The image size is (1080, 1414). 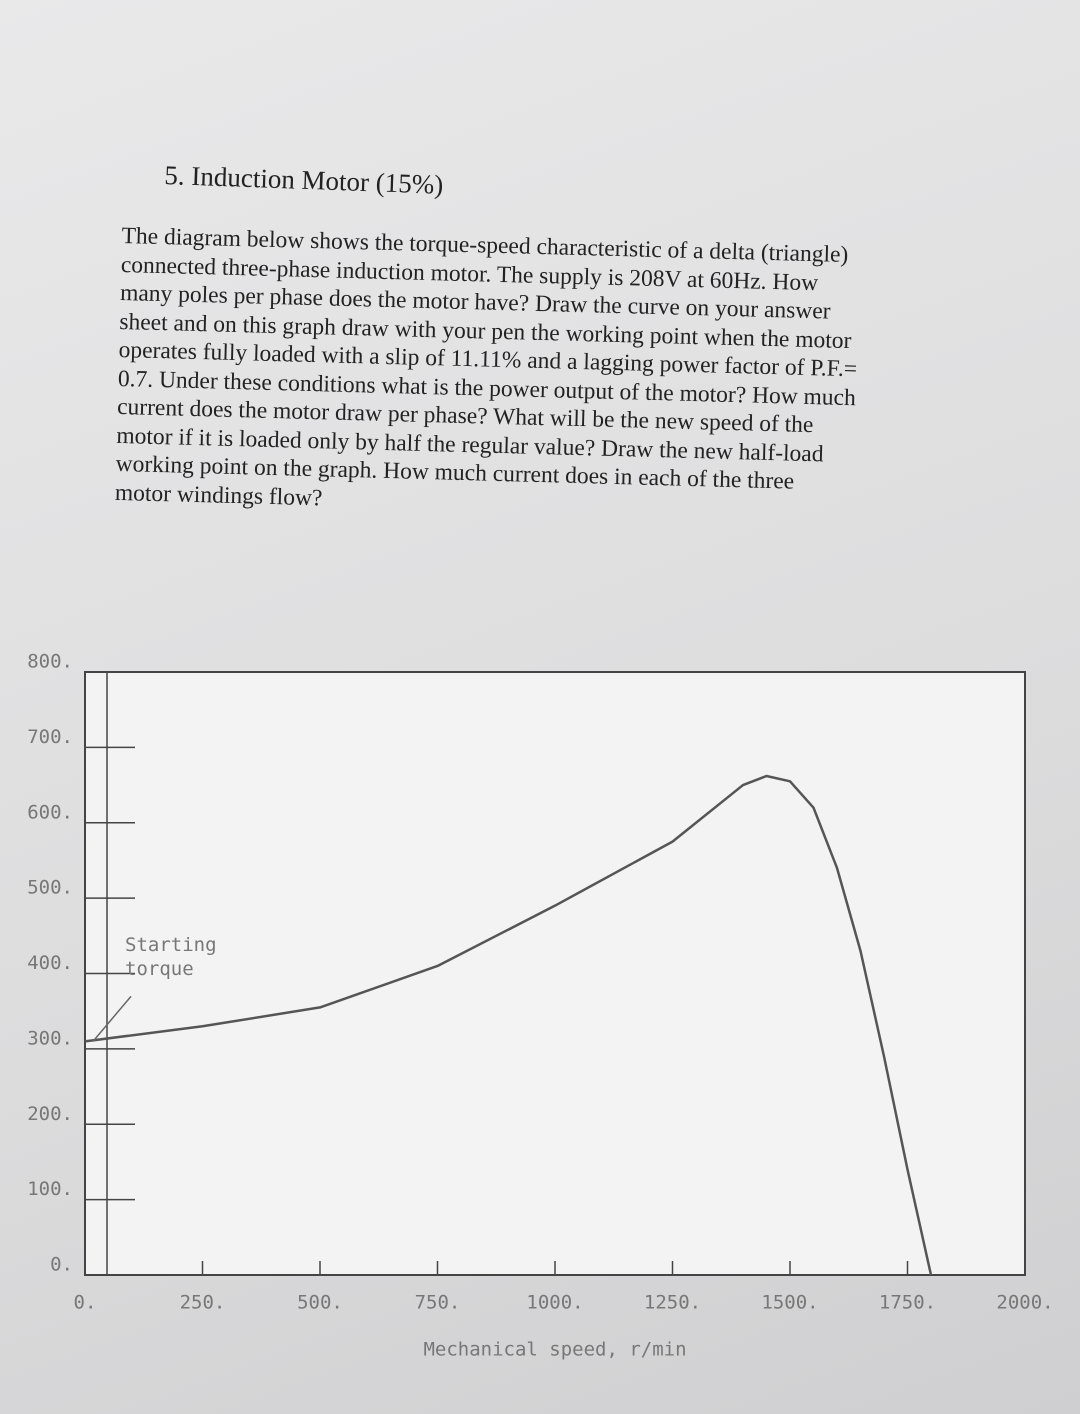 I want to click on y-tick-label: 700., so click(x=50, y=737).